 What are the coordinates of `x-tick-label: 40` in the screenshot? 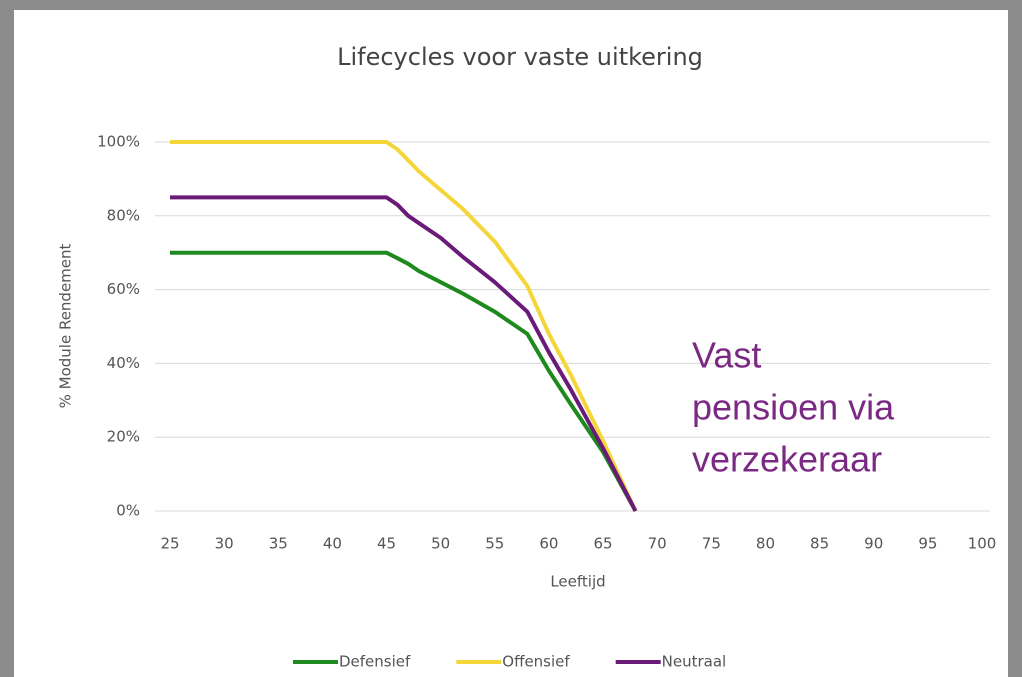 It's located at (332, 544).